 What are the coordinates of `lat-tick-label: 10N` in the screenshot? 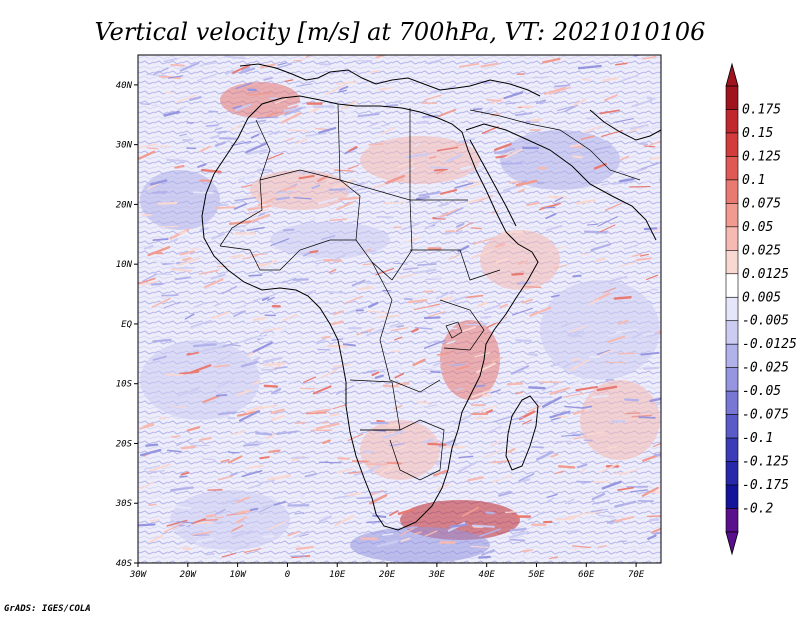 It's located at (124, 265).